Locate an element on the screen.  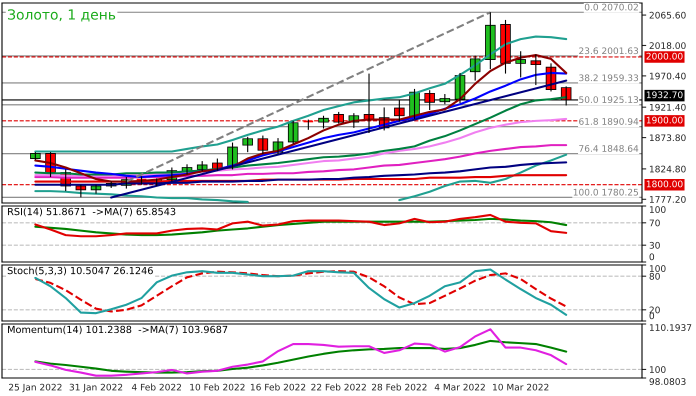
x-tick-label: 31 Jan 2022 is located at coordinates (96, 388).